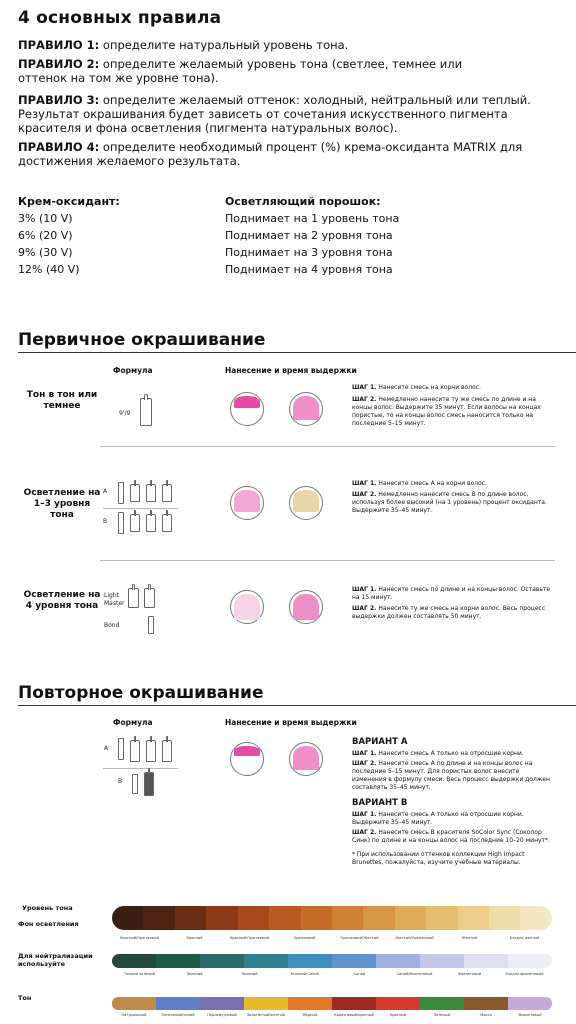  What do you see at coordinates (309, 235) in the screenshot?
I see `powder-row: Поднимает на 2 уровня тона` at bounding box center [309, 235].